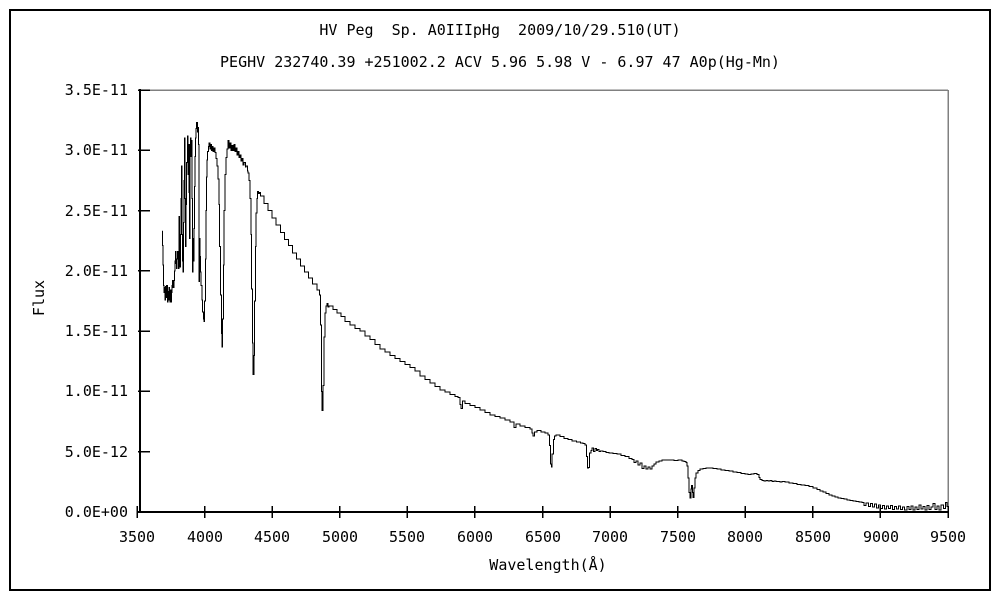 This screenshot has height=600, width=1000. Describe the element at coordinates (500, 30) in the screenshot. I see `chart-title: HV Peg Sp. A0IIIpHg 2009/10/29.510(UT)` at that location.